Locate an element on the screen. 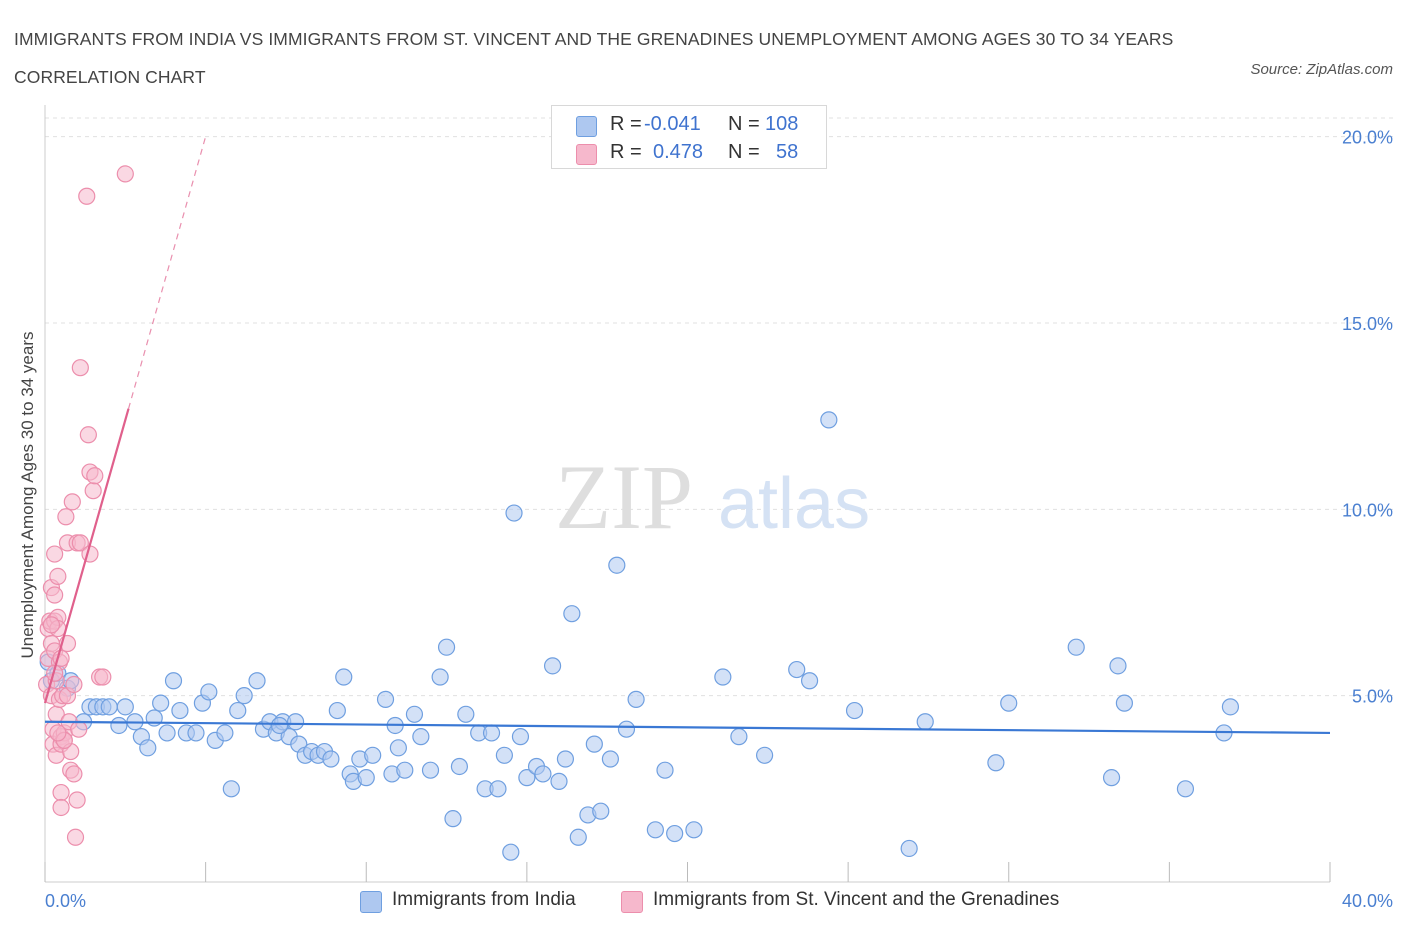 The image size is (1406, 930). india-trend-line is located at coordinates (687, 727).